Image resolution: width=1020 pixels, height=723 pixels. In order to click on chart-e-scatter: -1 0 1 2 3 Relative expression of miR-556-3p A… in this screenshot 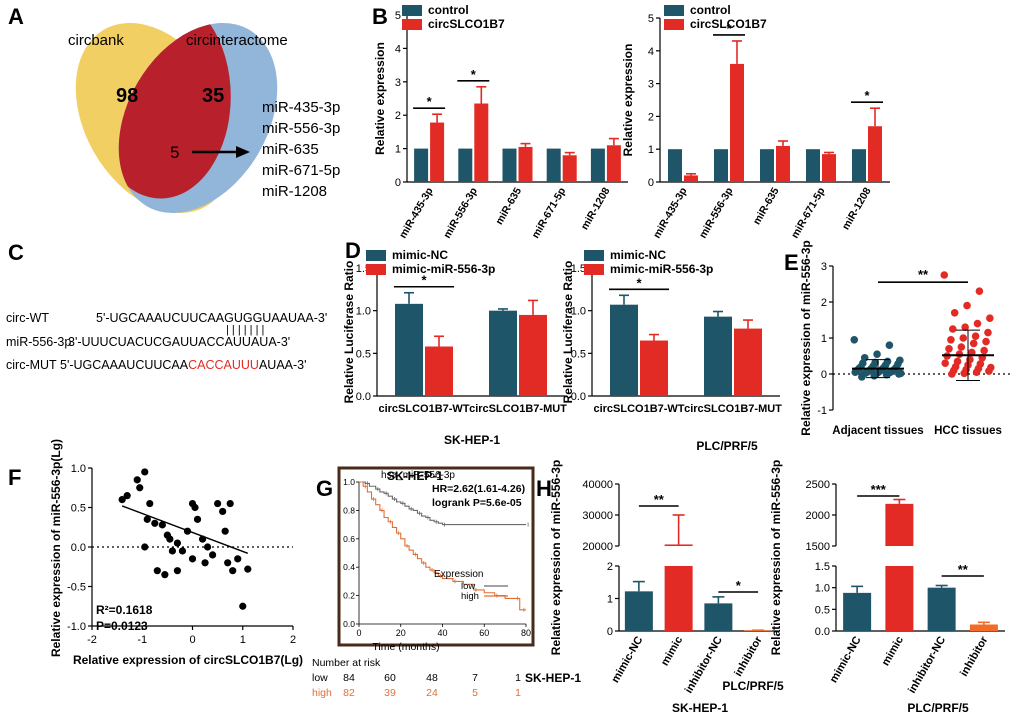, I will do `click(904, 338)`.